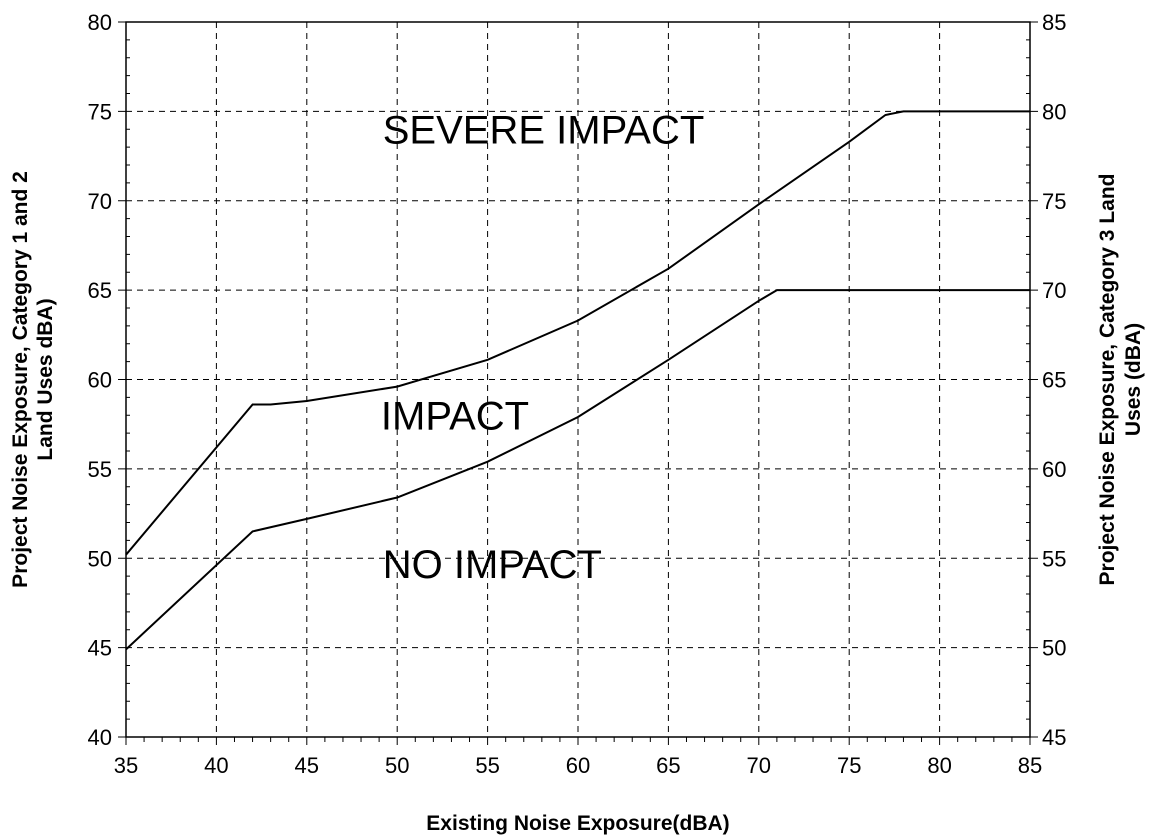 The height and width of the screenshot is (838, 1155). What do you see at coordinates (1030, 765) in the screenshot?
I see `x-tick-label: 85` at bounding box center [1030, 765].